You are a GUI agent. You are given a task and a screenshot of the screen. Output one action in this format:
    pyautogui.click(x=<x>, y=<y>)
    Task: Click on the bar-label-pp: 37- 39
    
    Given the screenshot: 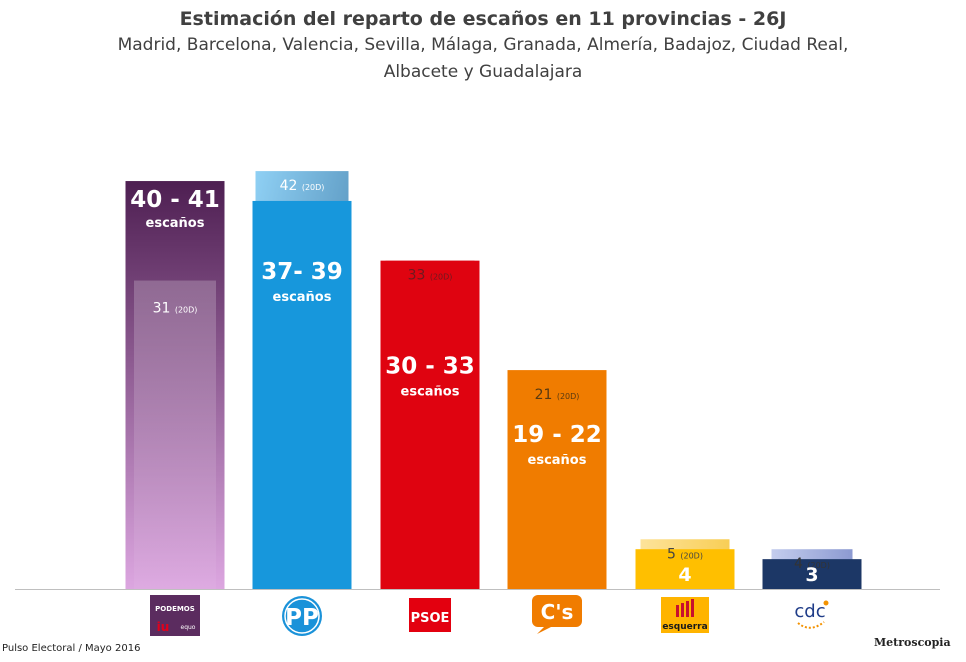 What is the action you would take?
    pyautogui.click(x=302, y=272)
    